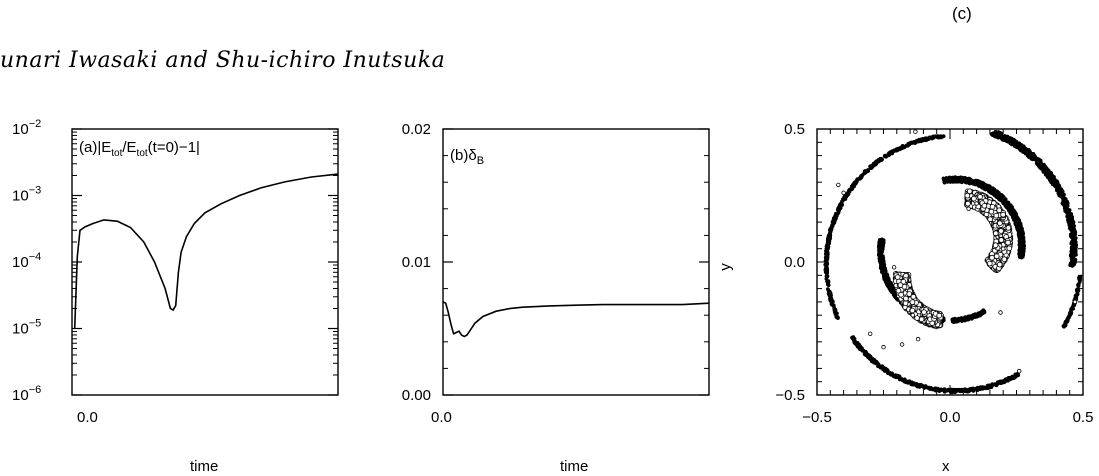  Describe the element at coordinates (962, 13) in the screenshot. I see `figure-panel-tag: (c)` at that location.